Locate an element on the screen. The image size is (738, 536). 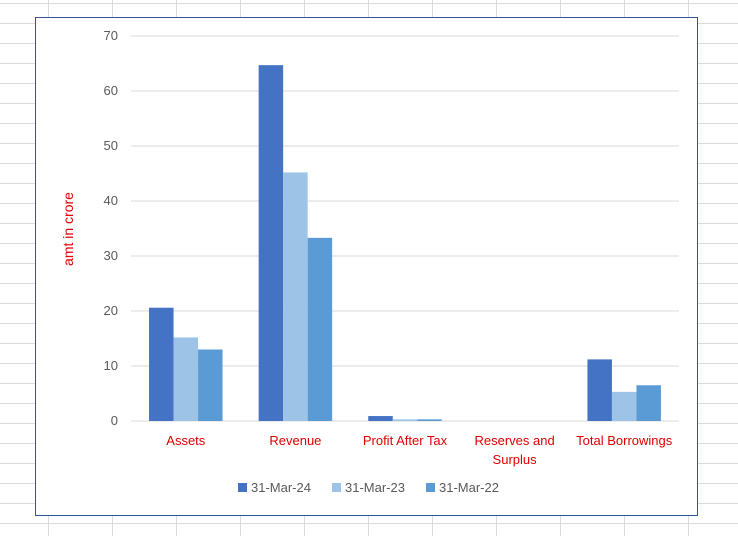
y-axis-ticks: 0 10 20 30 40 50 60 70 is located at coordinates (111, 228).